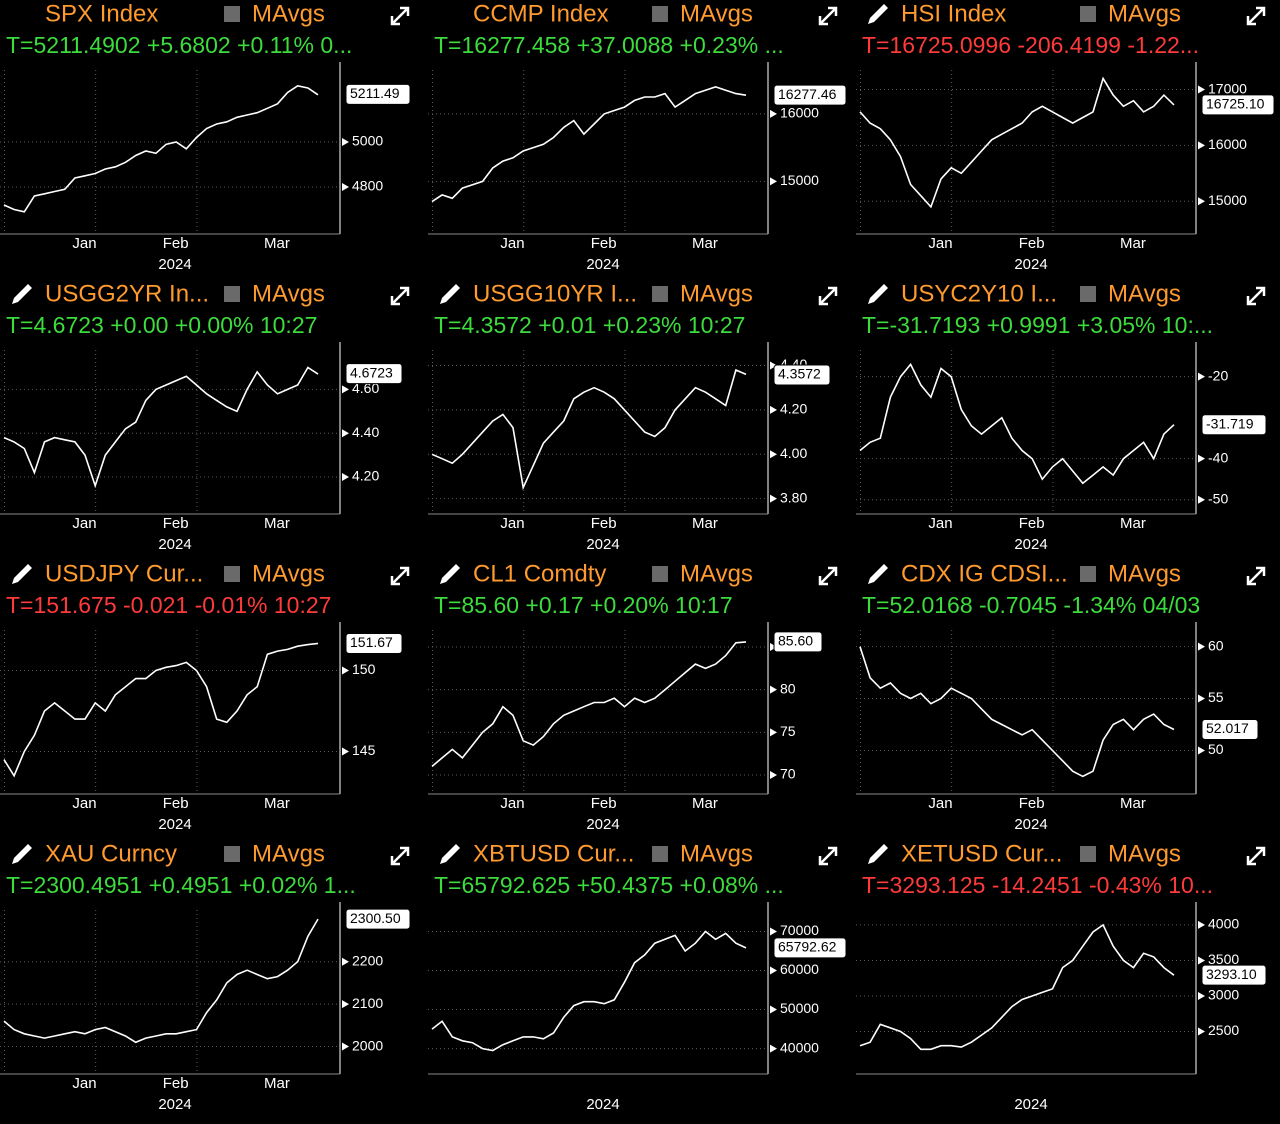 Image resolution: width=1280 pixels, height=1124 pixels. What do you see at coordinates (367, 186) in the screenshot?
I see `y-tick-label: 4800` at bounding box center [367, 186].